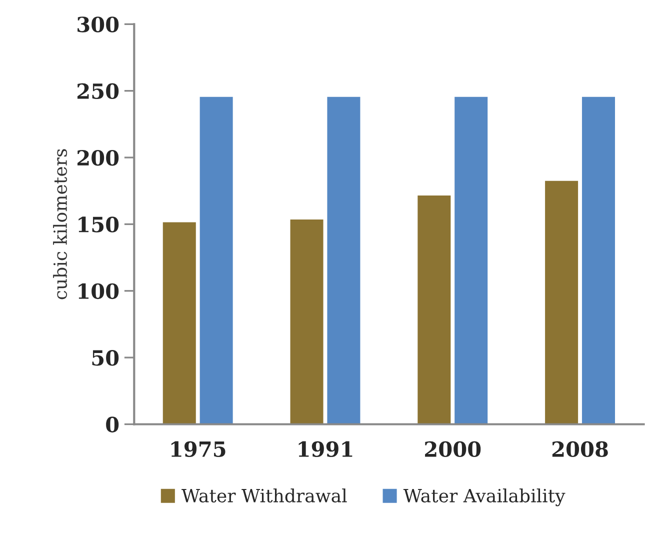  What do you see at coordinates (98, 158) in the screenshot?
I see `y-tick-label: 200` at bounding box center [98, 158].